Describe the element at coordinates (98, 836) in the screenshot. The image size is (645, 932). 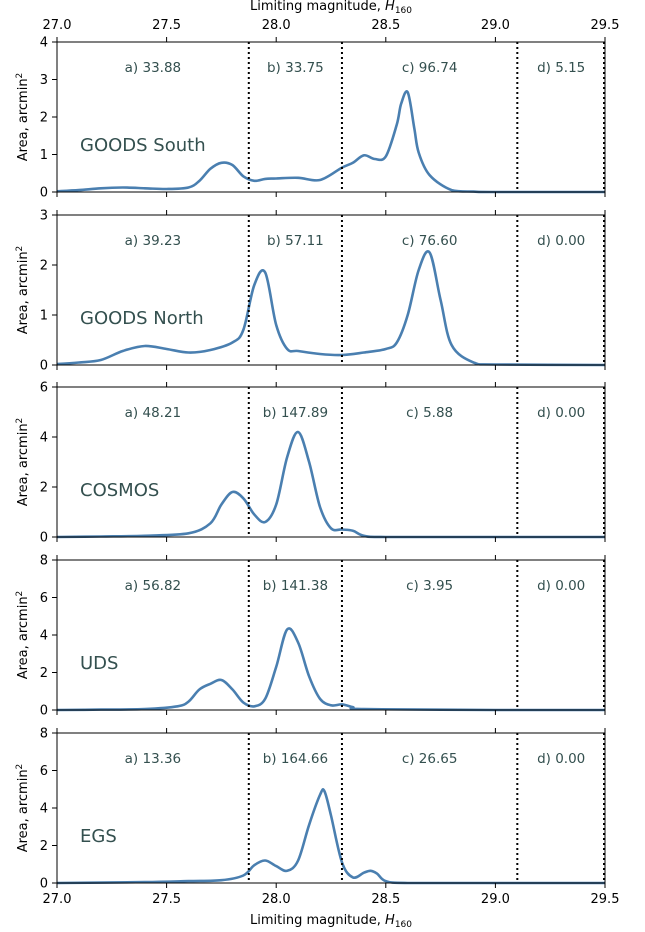
I see `field-label: EGS` at that location.